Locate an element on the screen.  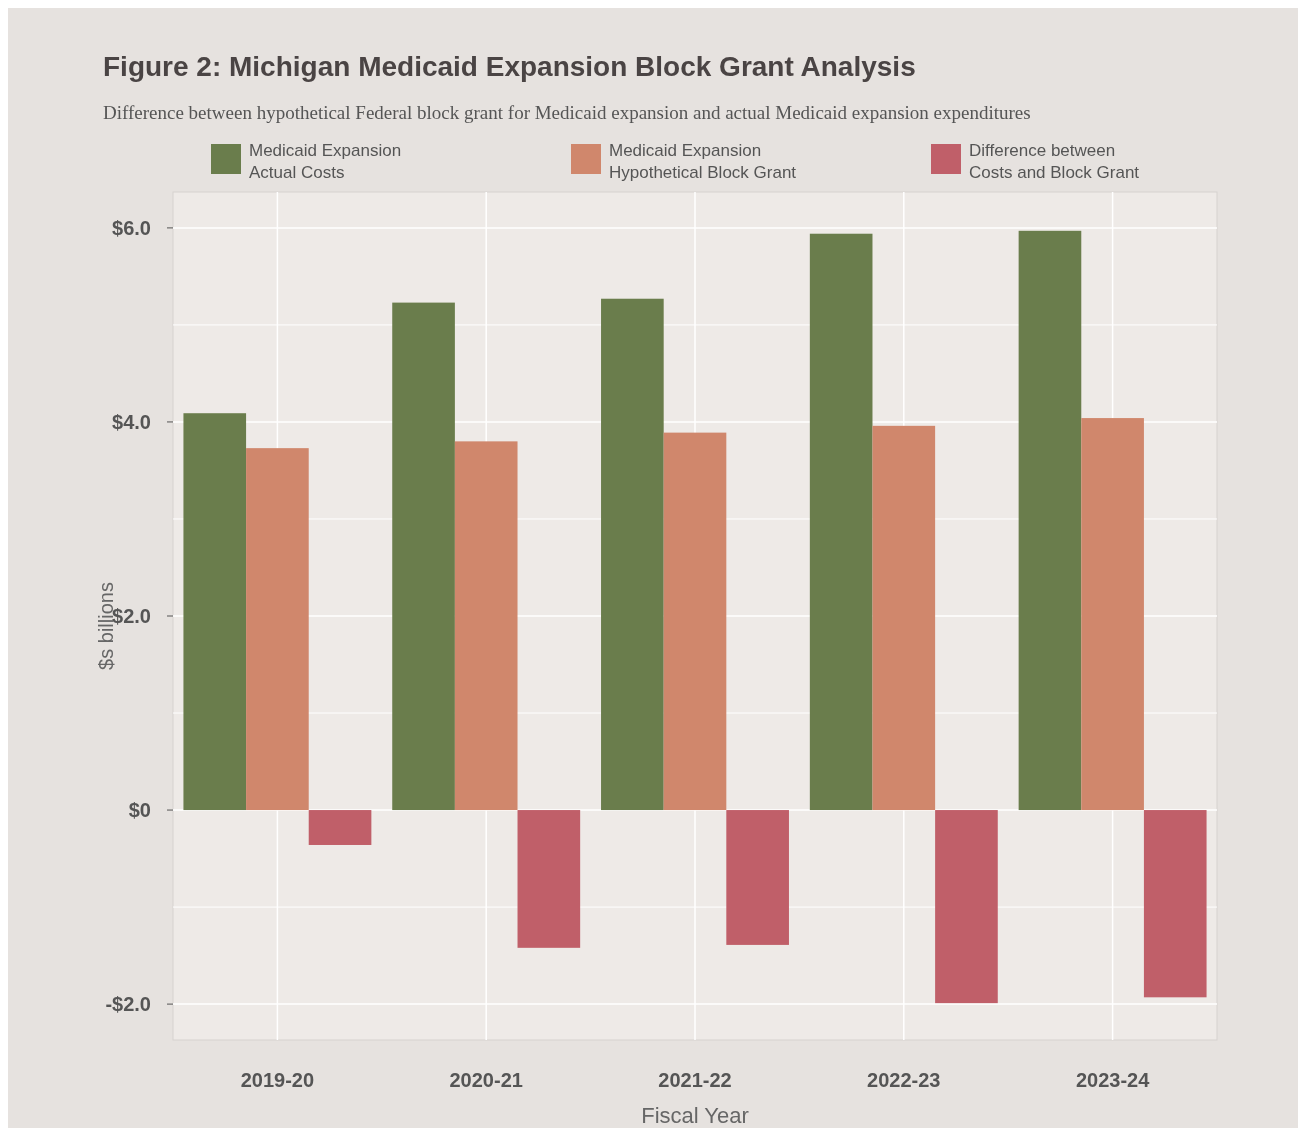
y-tick-label: $6.0 is located at coordinates (131, 227).